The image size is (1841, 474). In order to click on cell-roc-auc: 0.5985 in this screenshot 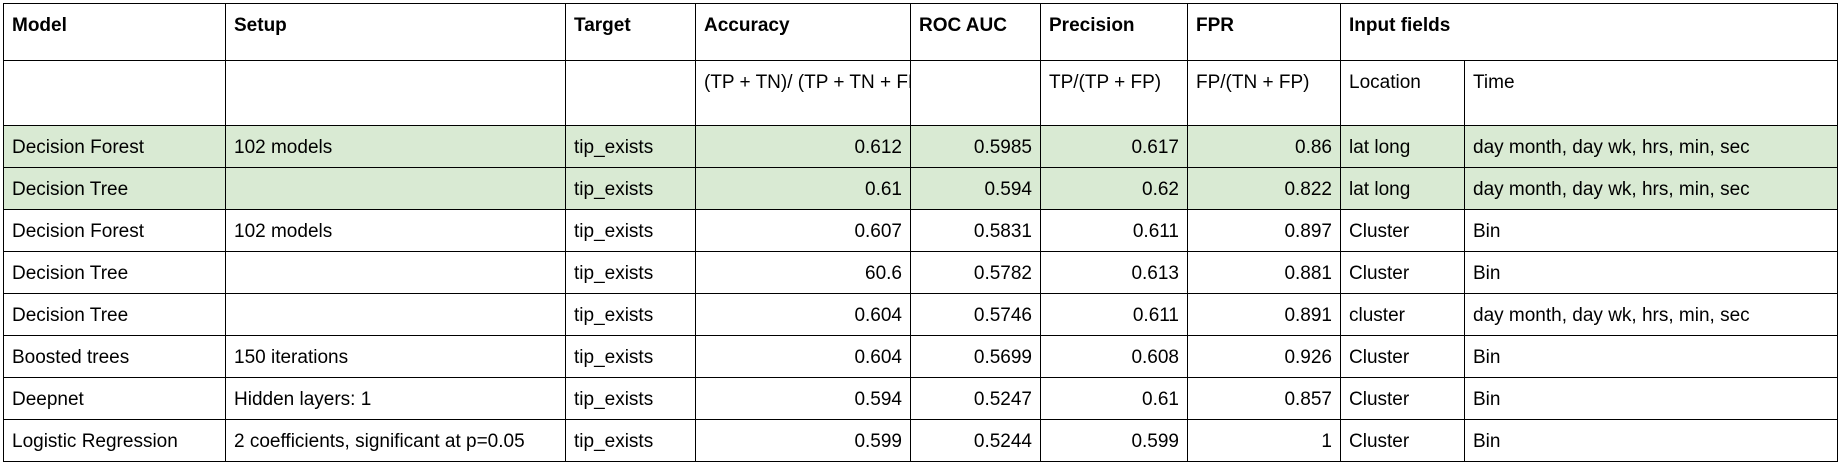, I will do `click(975, 146)`.